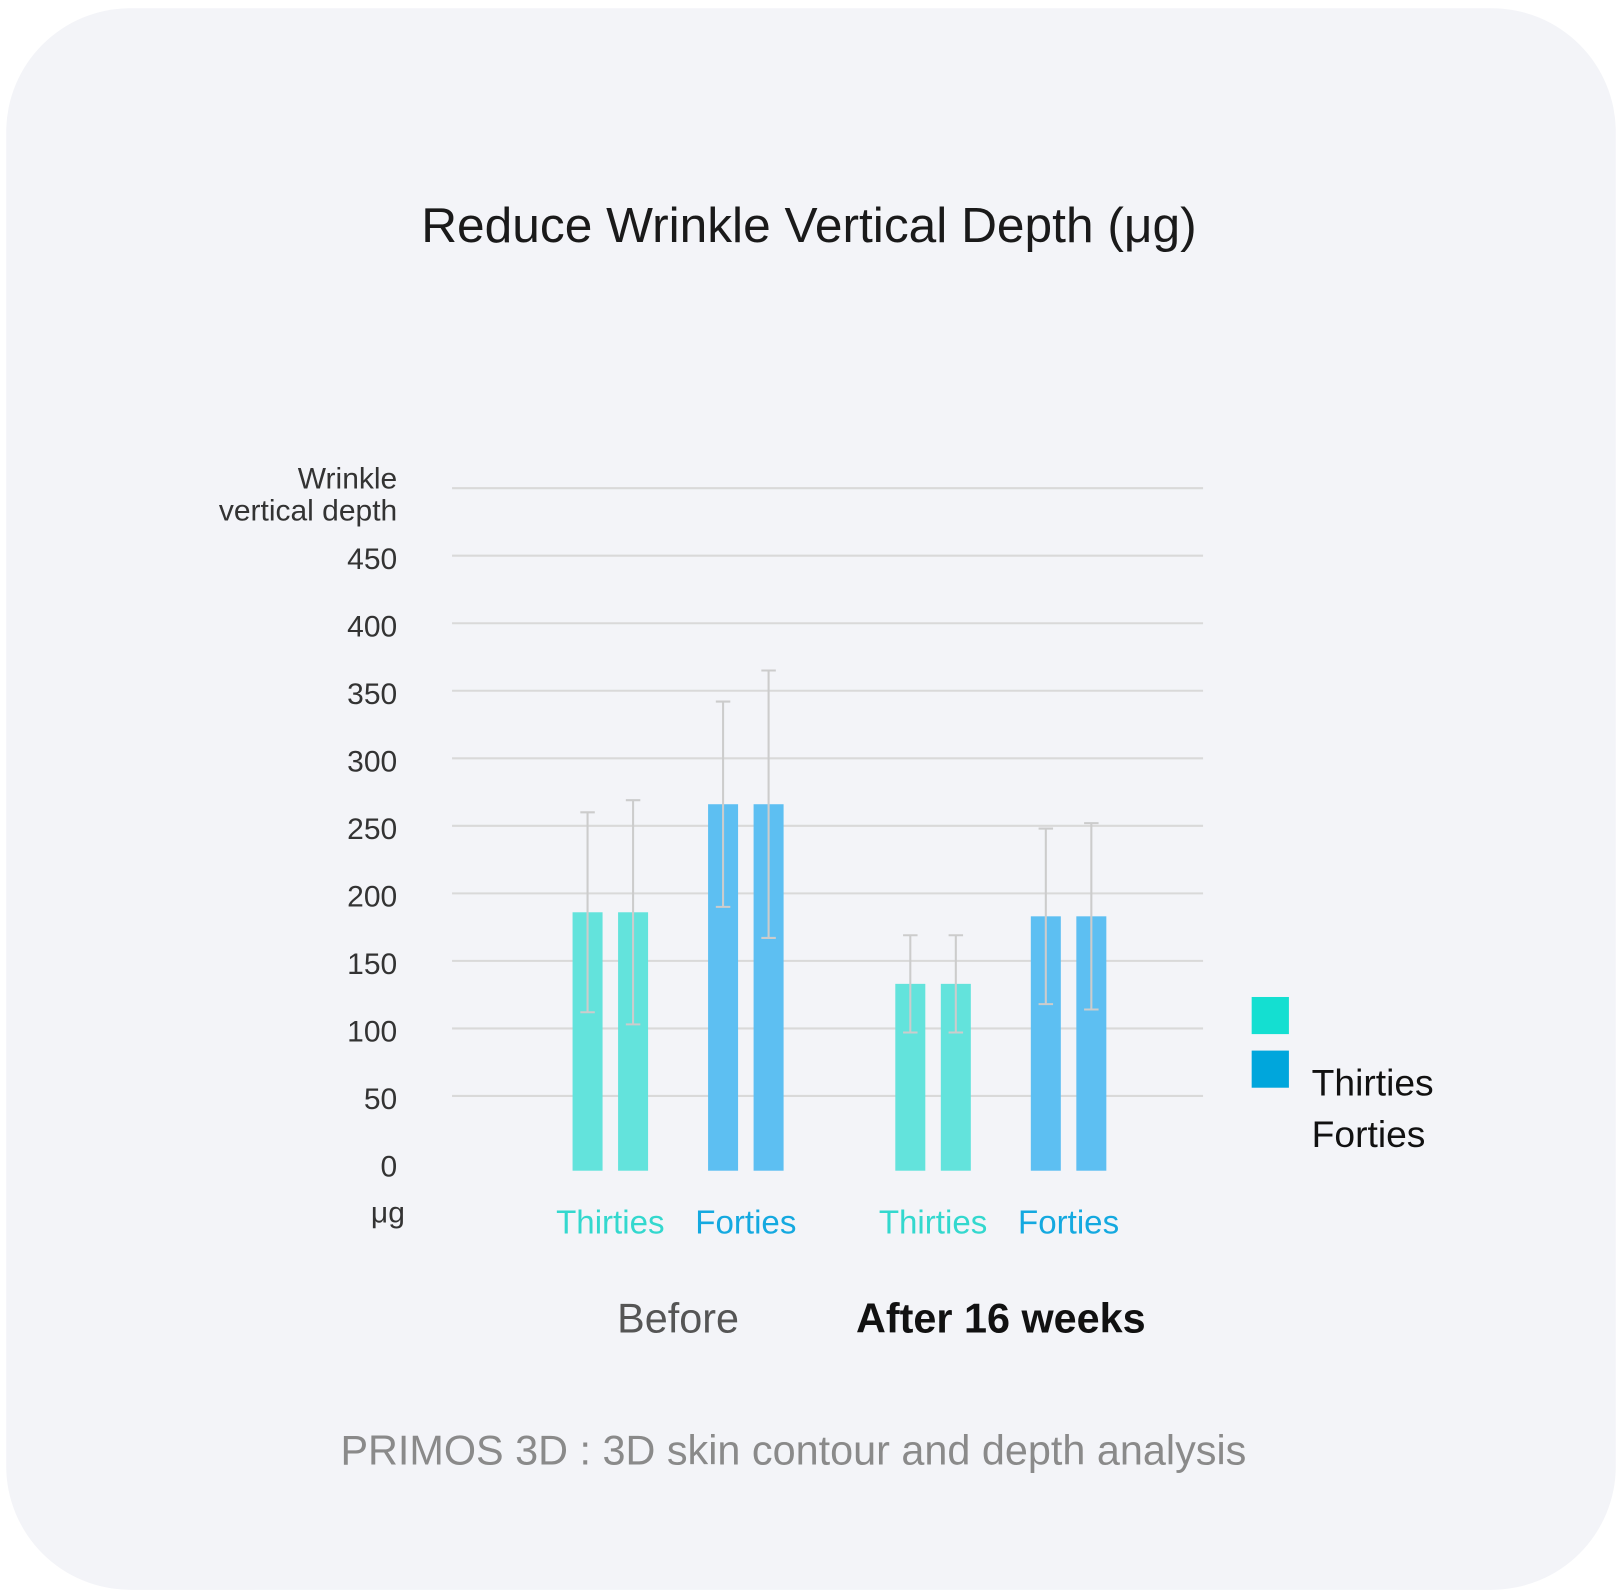  I want to click on y-tick-label: 400, so click(372, 626).